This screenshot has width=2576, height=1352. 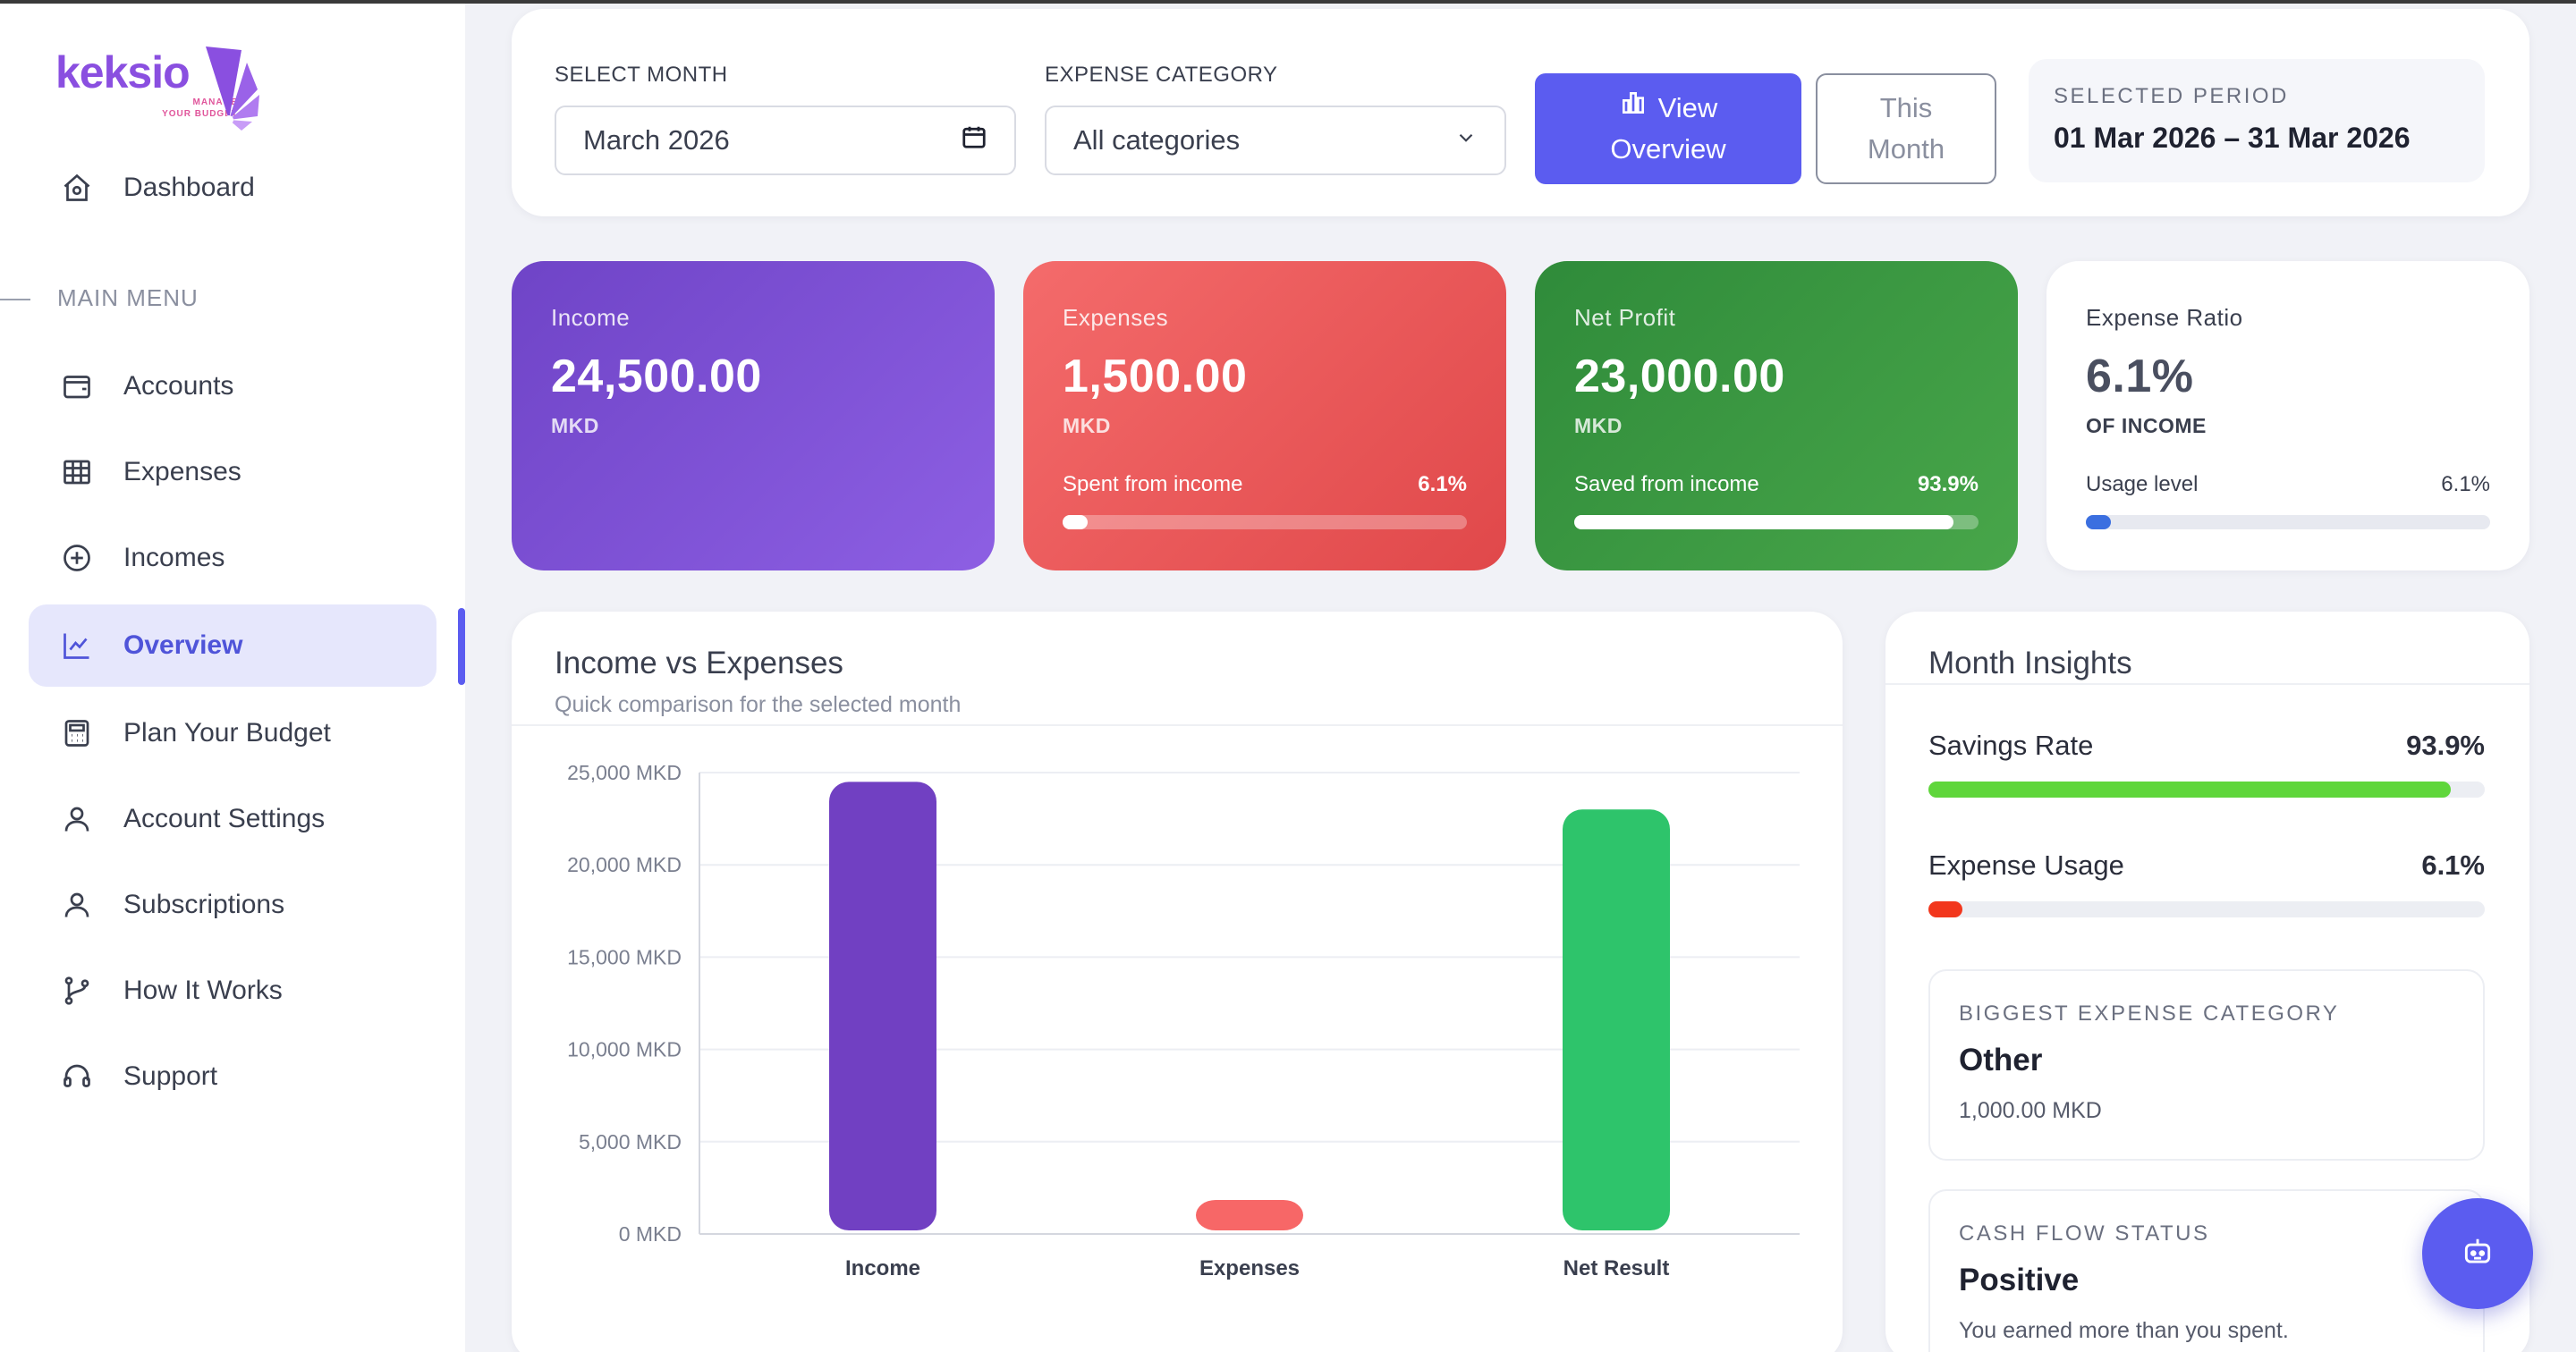 I want to click on period-label: SELECTED PERIOD, so click(x=2171, y=96).